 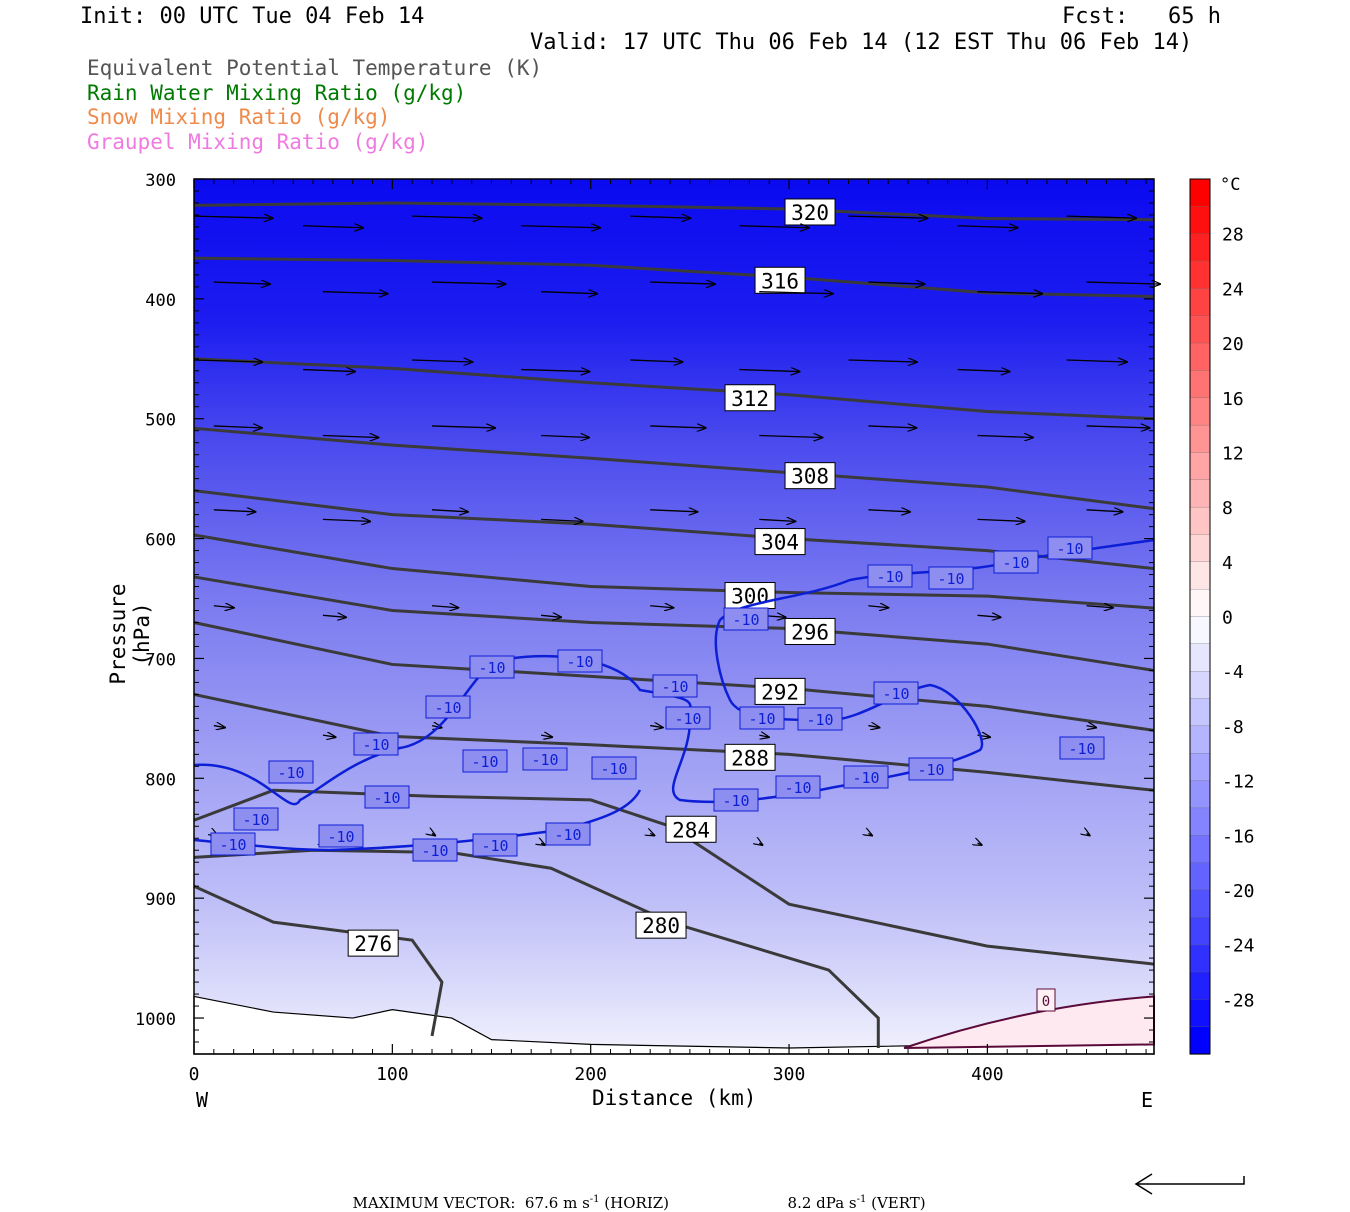 What do you see at coordinates (252, 16) in the screenshot?
I see `init-time: Init: 00 UTC Tue 04 Feb 14` at bounding box center [252, 16].